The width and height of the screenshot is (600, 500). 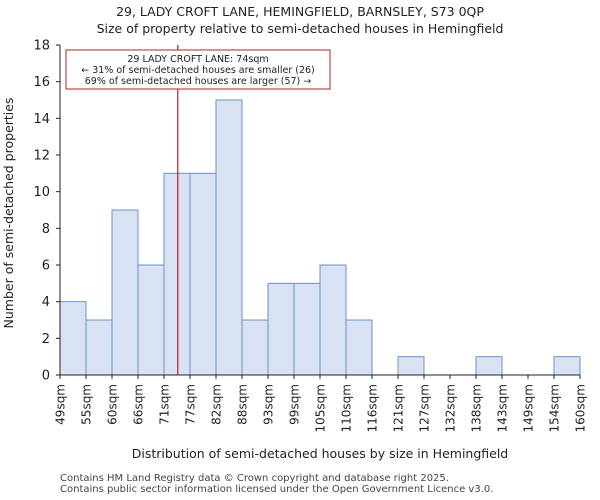 I want to click on histogram-bar-66sqm, so click(x=151, y=320).